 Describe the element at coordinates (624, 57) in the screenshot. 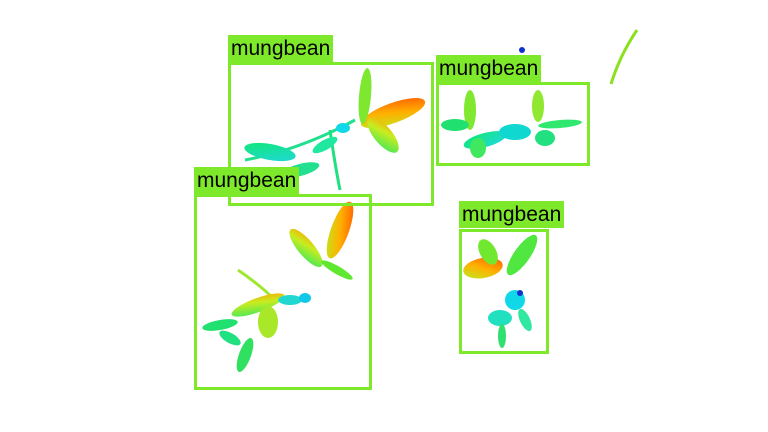

I see `stray-stem` at that location.